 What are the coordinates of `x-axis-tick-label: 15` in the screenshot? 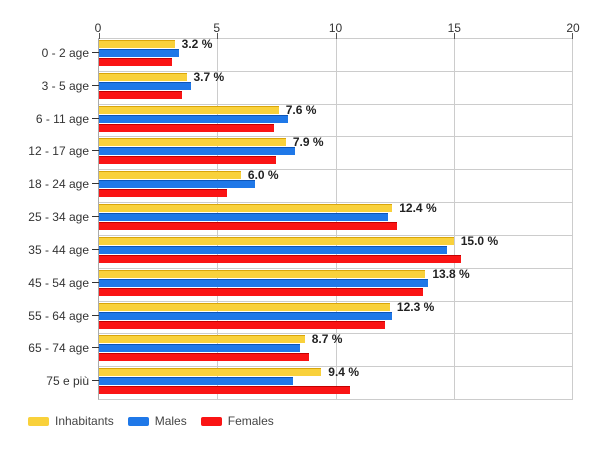 It's located at (454, 28).